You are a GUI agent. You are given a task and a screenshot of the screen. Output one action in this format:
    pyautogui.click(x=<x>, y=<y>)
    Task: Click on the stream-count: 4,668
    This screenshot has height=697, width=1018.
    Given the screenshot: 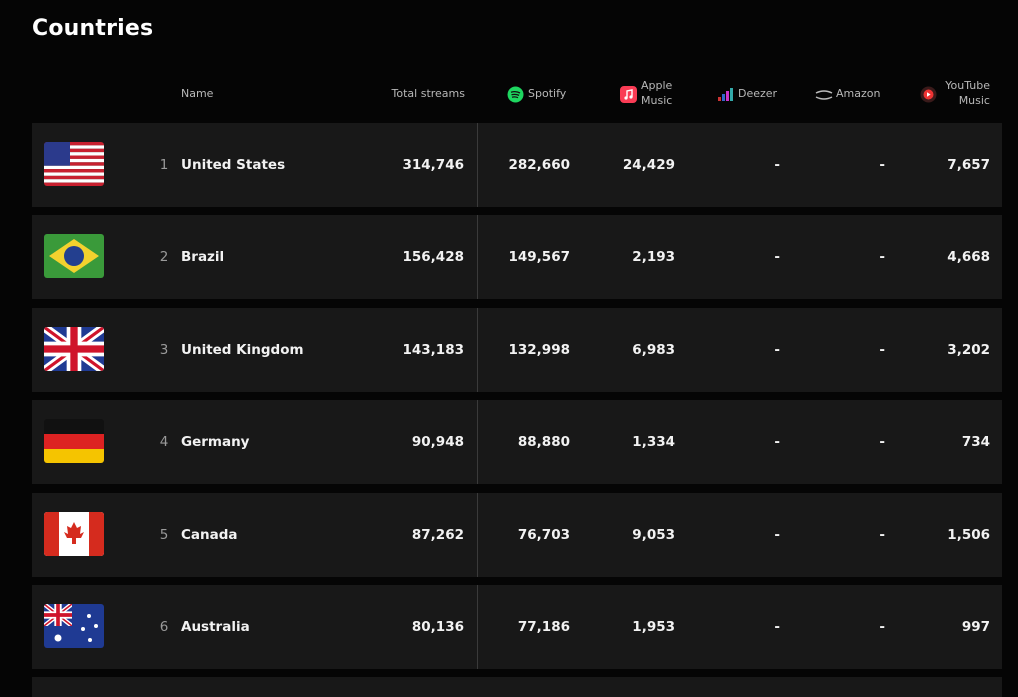 What is the action you would take?
    pyautogui.click(x=968, y=257)
    